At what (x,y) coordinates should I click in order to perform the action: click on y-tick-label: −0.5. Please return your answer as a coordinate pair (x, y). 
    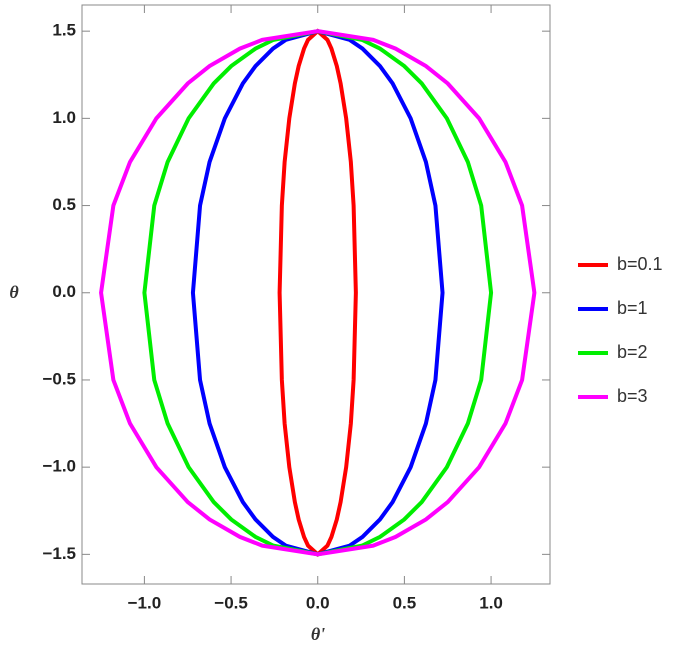
    Looking at the image, I should click on (59, 378).